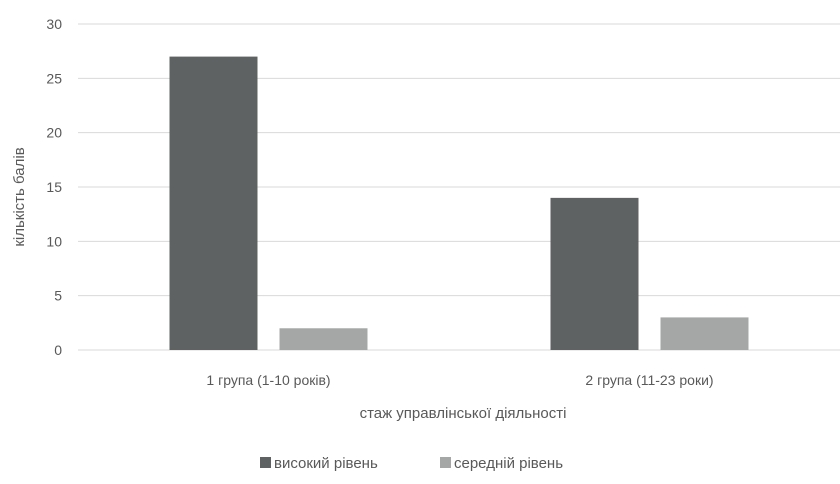 The width and height of the screenshot is (840, 484). I want to click on x-category-label: 1 група (1-10 років), so click(268, 380).